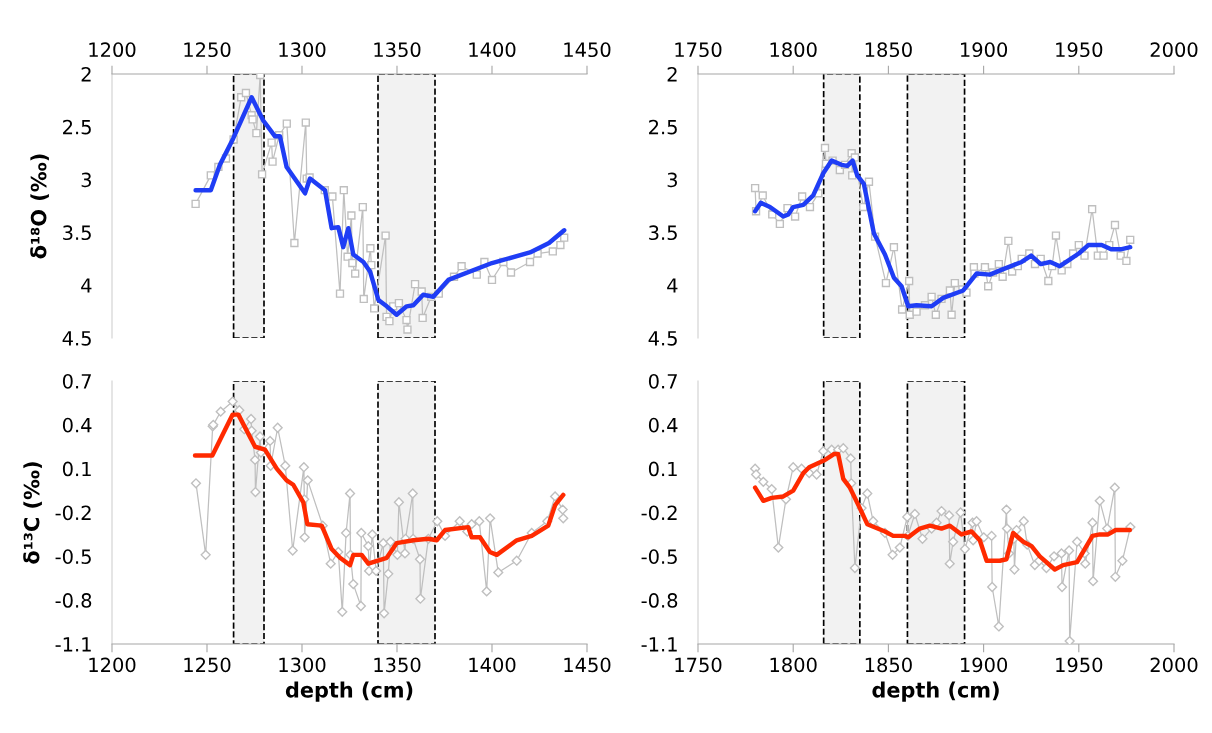  What do you see at coordinates (32, 513) in the screenshot?
I see `y-axis-title: δ¹³C (‰)` at bounding box center [32, 513].